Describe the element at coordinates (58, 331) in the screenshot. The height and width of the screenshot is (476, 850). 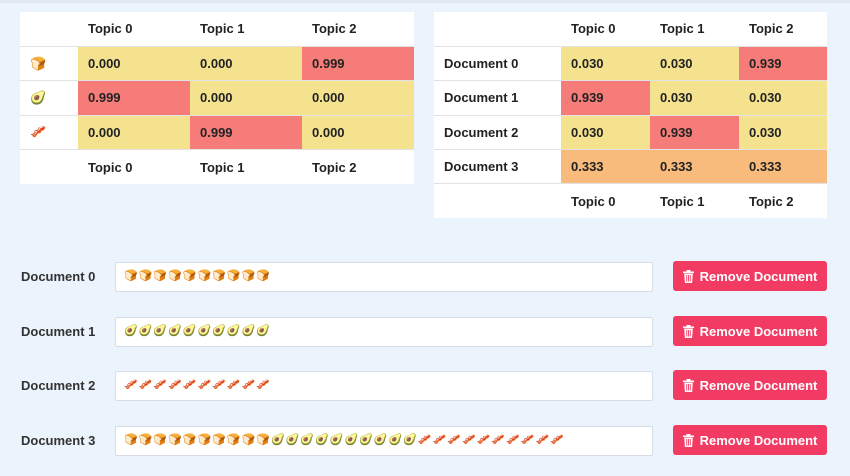
I see `document-label: Document 1` at that location.